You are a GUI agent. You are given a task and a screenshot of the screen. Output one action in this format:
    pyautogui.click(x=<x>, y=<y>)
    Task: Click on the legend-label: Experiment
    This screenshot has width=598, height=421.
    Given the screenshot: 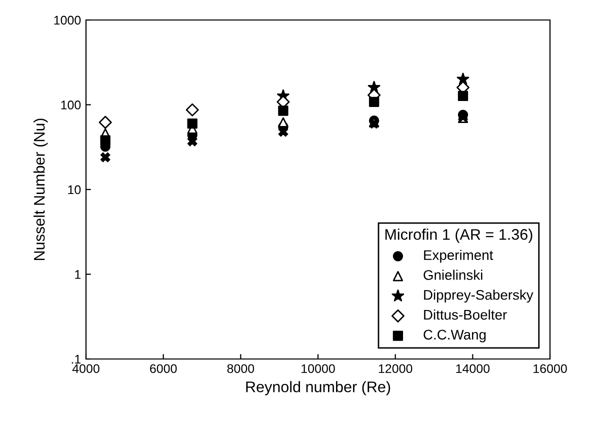 What is the action you would take?
    pyautogui.click(x=459, y=256)
    